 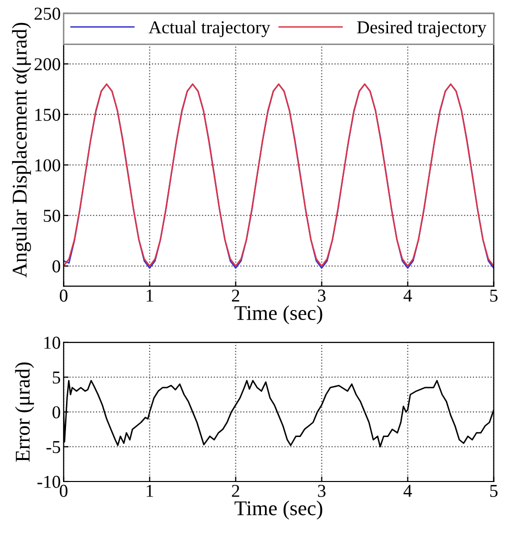 What do you see at coordinates (52, 342) in the screenshot?
I see `y-tick-label: 10` at bounding box center [52, 342].